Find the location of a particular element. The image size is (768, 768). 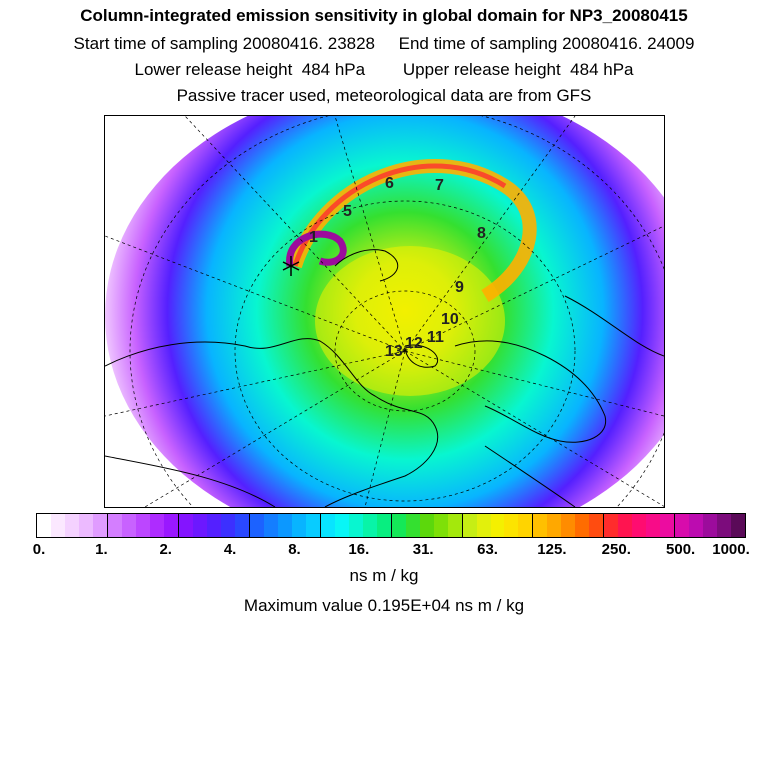

trajectory-labels: 1 5 6 7 8 9 10 11 12 13 is located at coordinates (397, 267).